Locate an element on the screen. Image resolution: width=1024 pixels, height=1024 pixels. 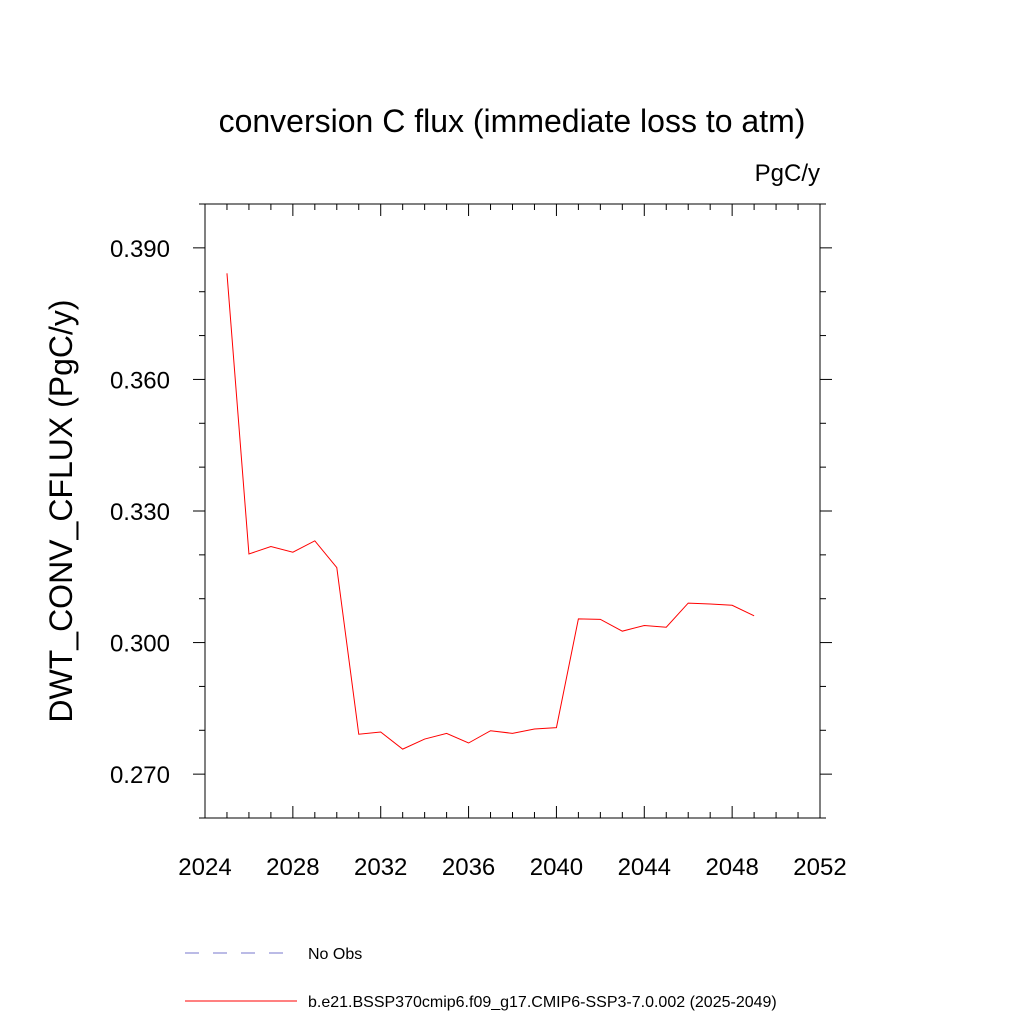
x-tick-label: 2036 is located at coordinates (468, 867).